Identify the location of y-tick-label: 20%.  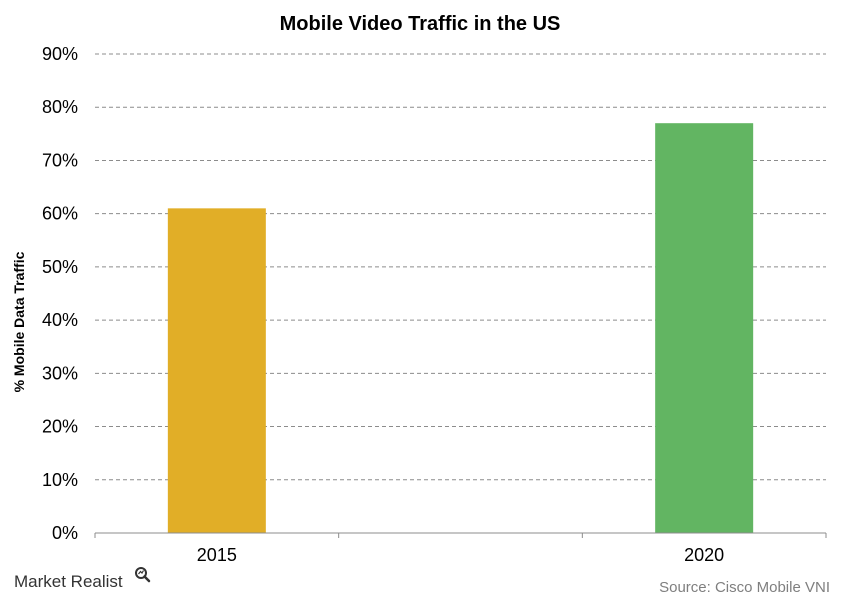
(60, 427).